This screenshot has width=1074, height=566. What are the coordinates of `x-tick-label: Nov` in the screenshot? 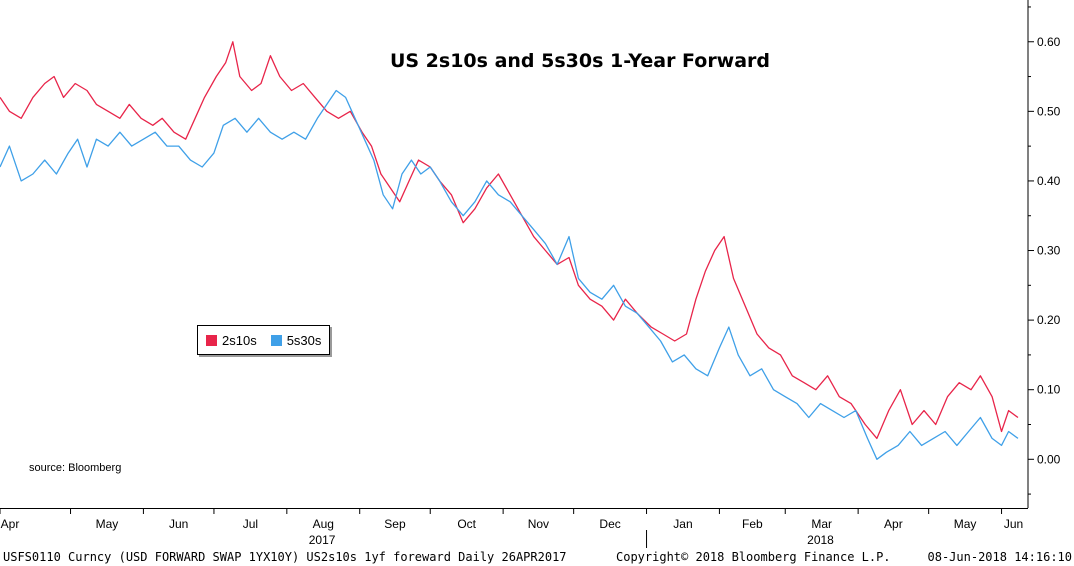 It's located at (538, 524).